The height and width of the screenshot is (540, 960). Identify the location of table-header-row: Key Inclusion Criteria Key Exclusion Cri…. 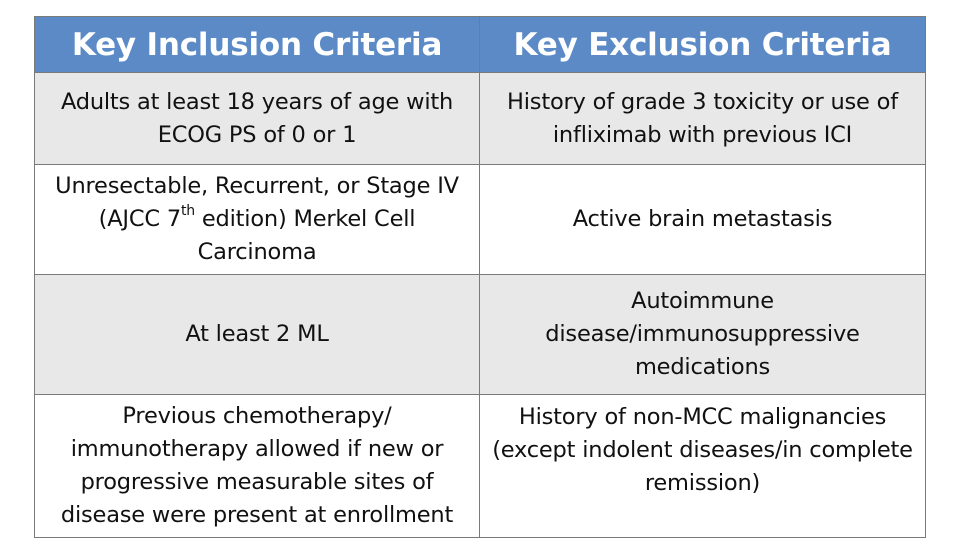
(480, 44).